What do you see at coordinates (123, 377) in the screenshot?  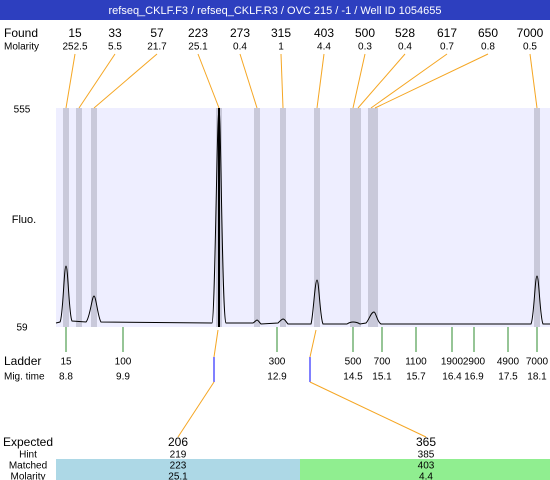 I see `ladder-mig-time: 9.9` at bounding box center [123, 377].